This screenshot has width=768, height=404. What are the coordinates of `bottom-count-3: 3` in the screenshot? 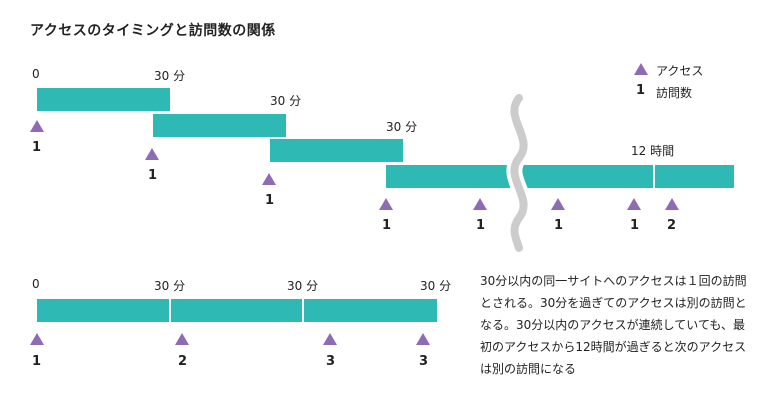 It's located at (331, 361).